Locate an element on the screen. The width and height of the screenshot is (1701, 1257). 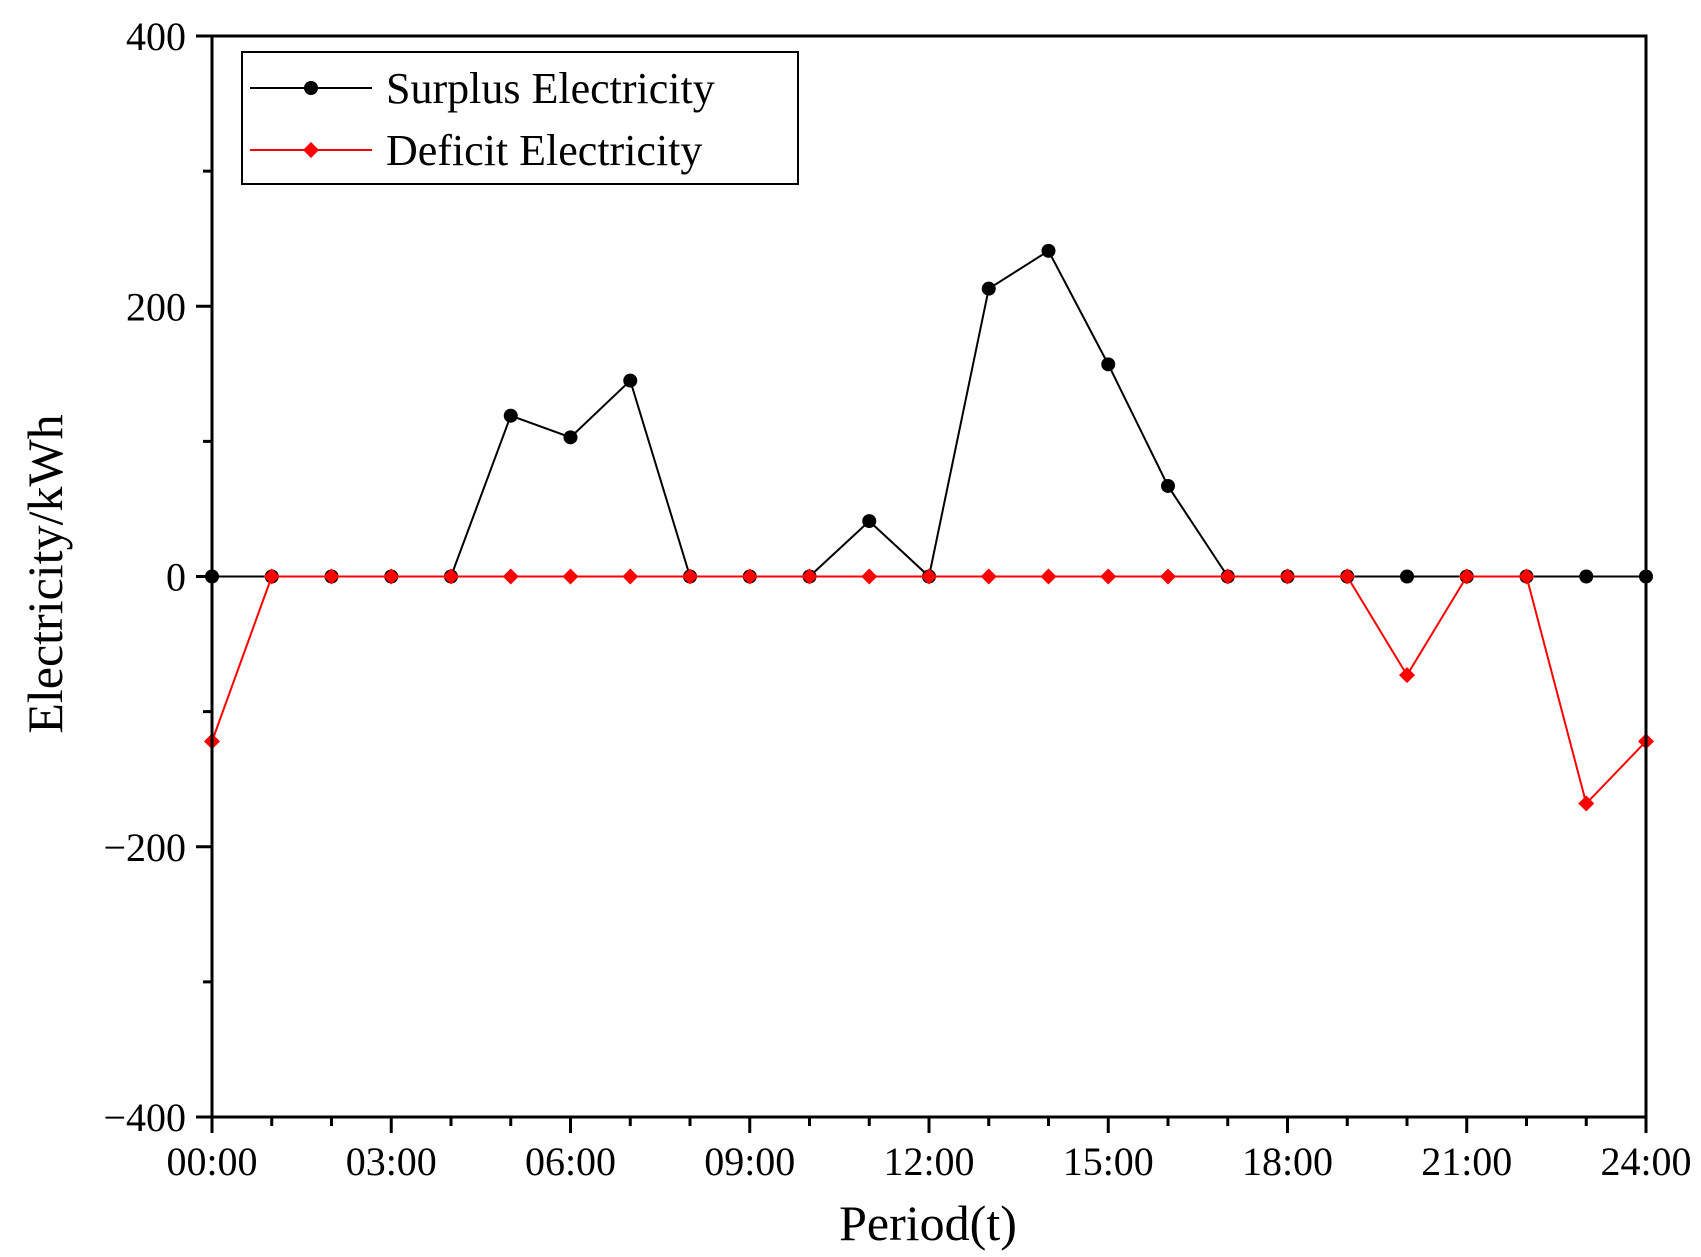
x-tick-label: 18:00 is located at coordinates (1287, 1161).